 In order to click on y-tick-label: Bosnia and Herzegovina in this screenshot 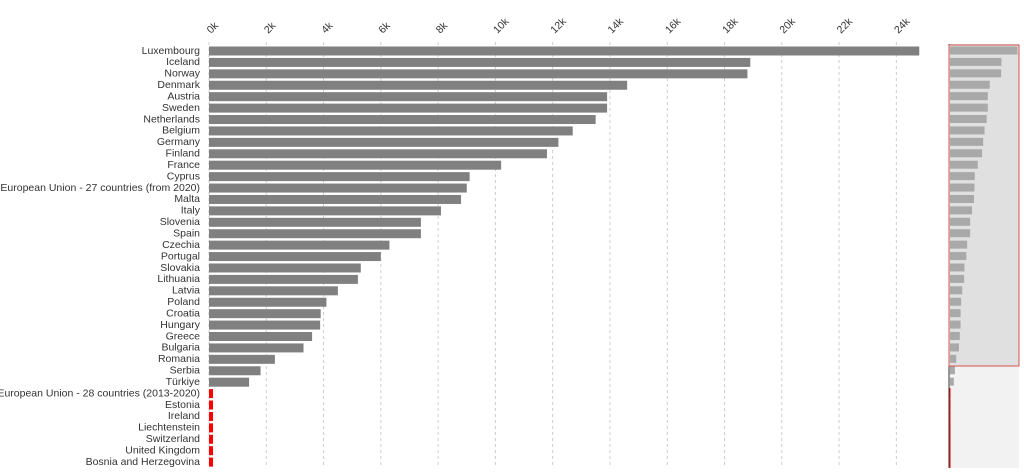, I will do `click(143, 462)`.